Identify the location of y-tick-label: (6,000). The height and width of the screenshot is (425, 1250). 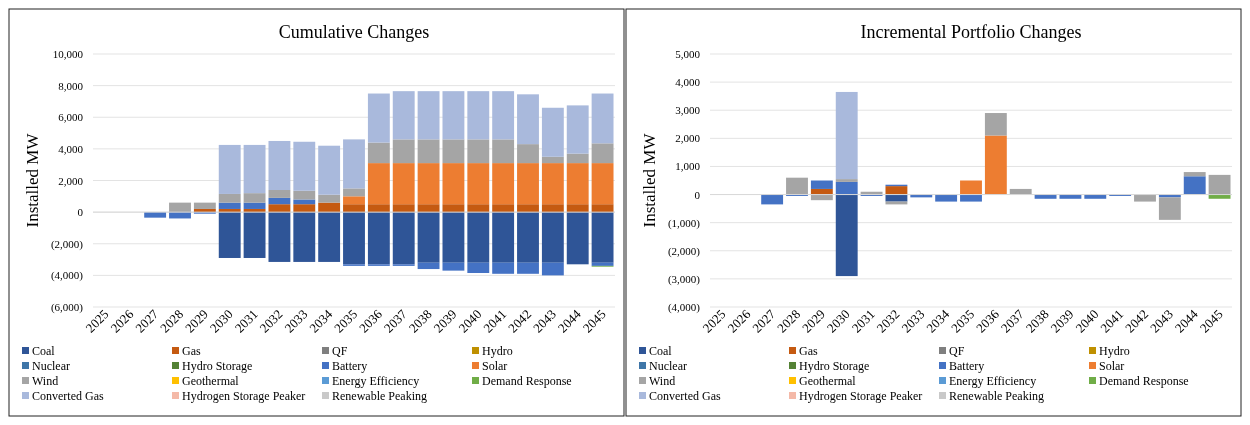
(67, 307).